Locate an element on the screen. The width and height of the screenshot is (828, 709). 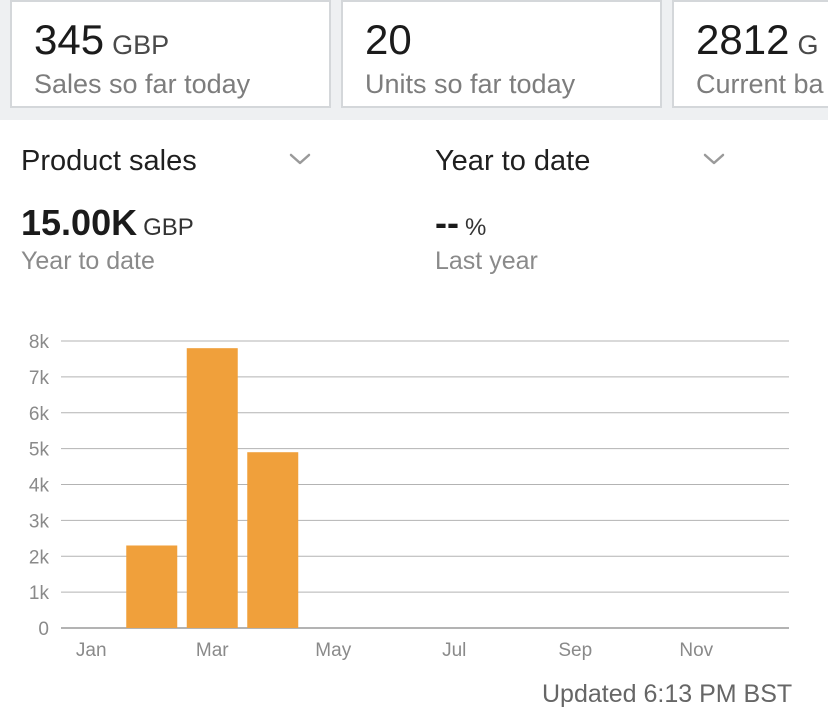
stat-card-sales: 345 GBP Sales so far today is located at coordinates (170, 54).